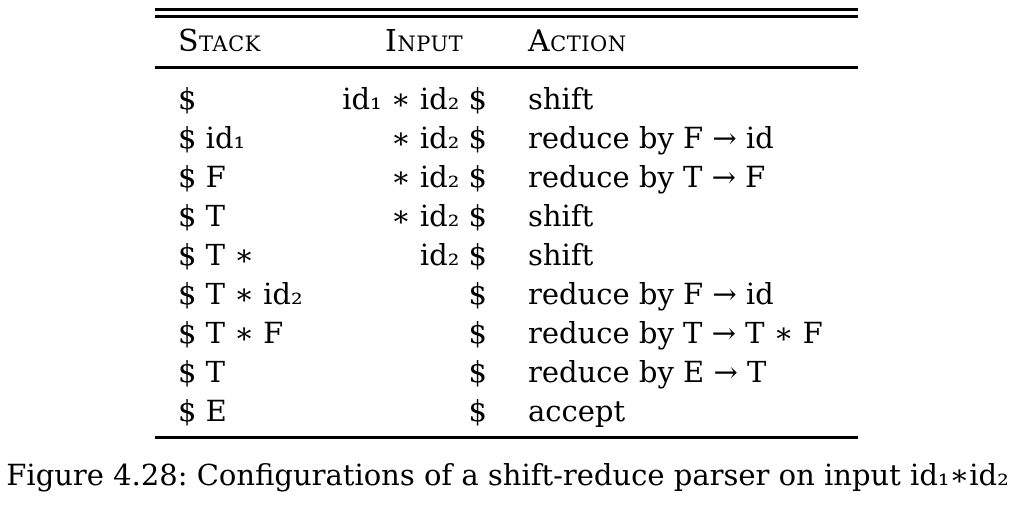 Image resolution: width=1015 pixels, height=512 pixels. Describe the element at coordinates (216, 255) in the screenshot. I see `stack-cell: $ T ∗` at that location.